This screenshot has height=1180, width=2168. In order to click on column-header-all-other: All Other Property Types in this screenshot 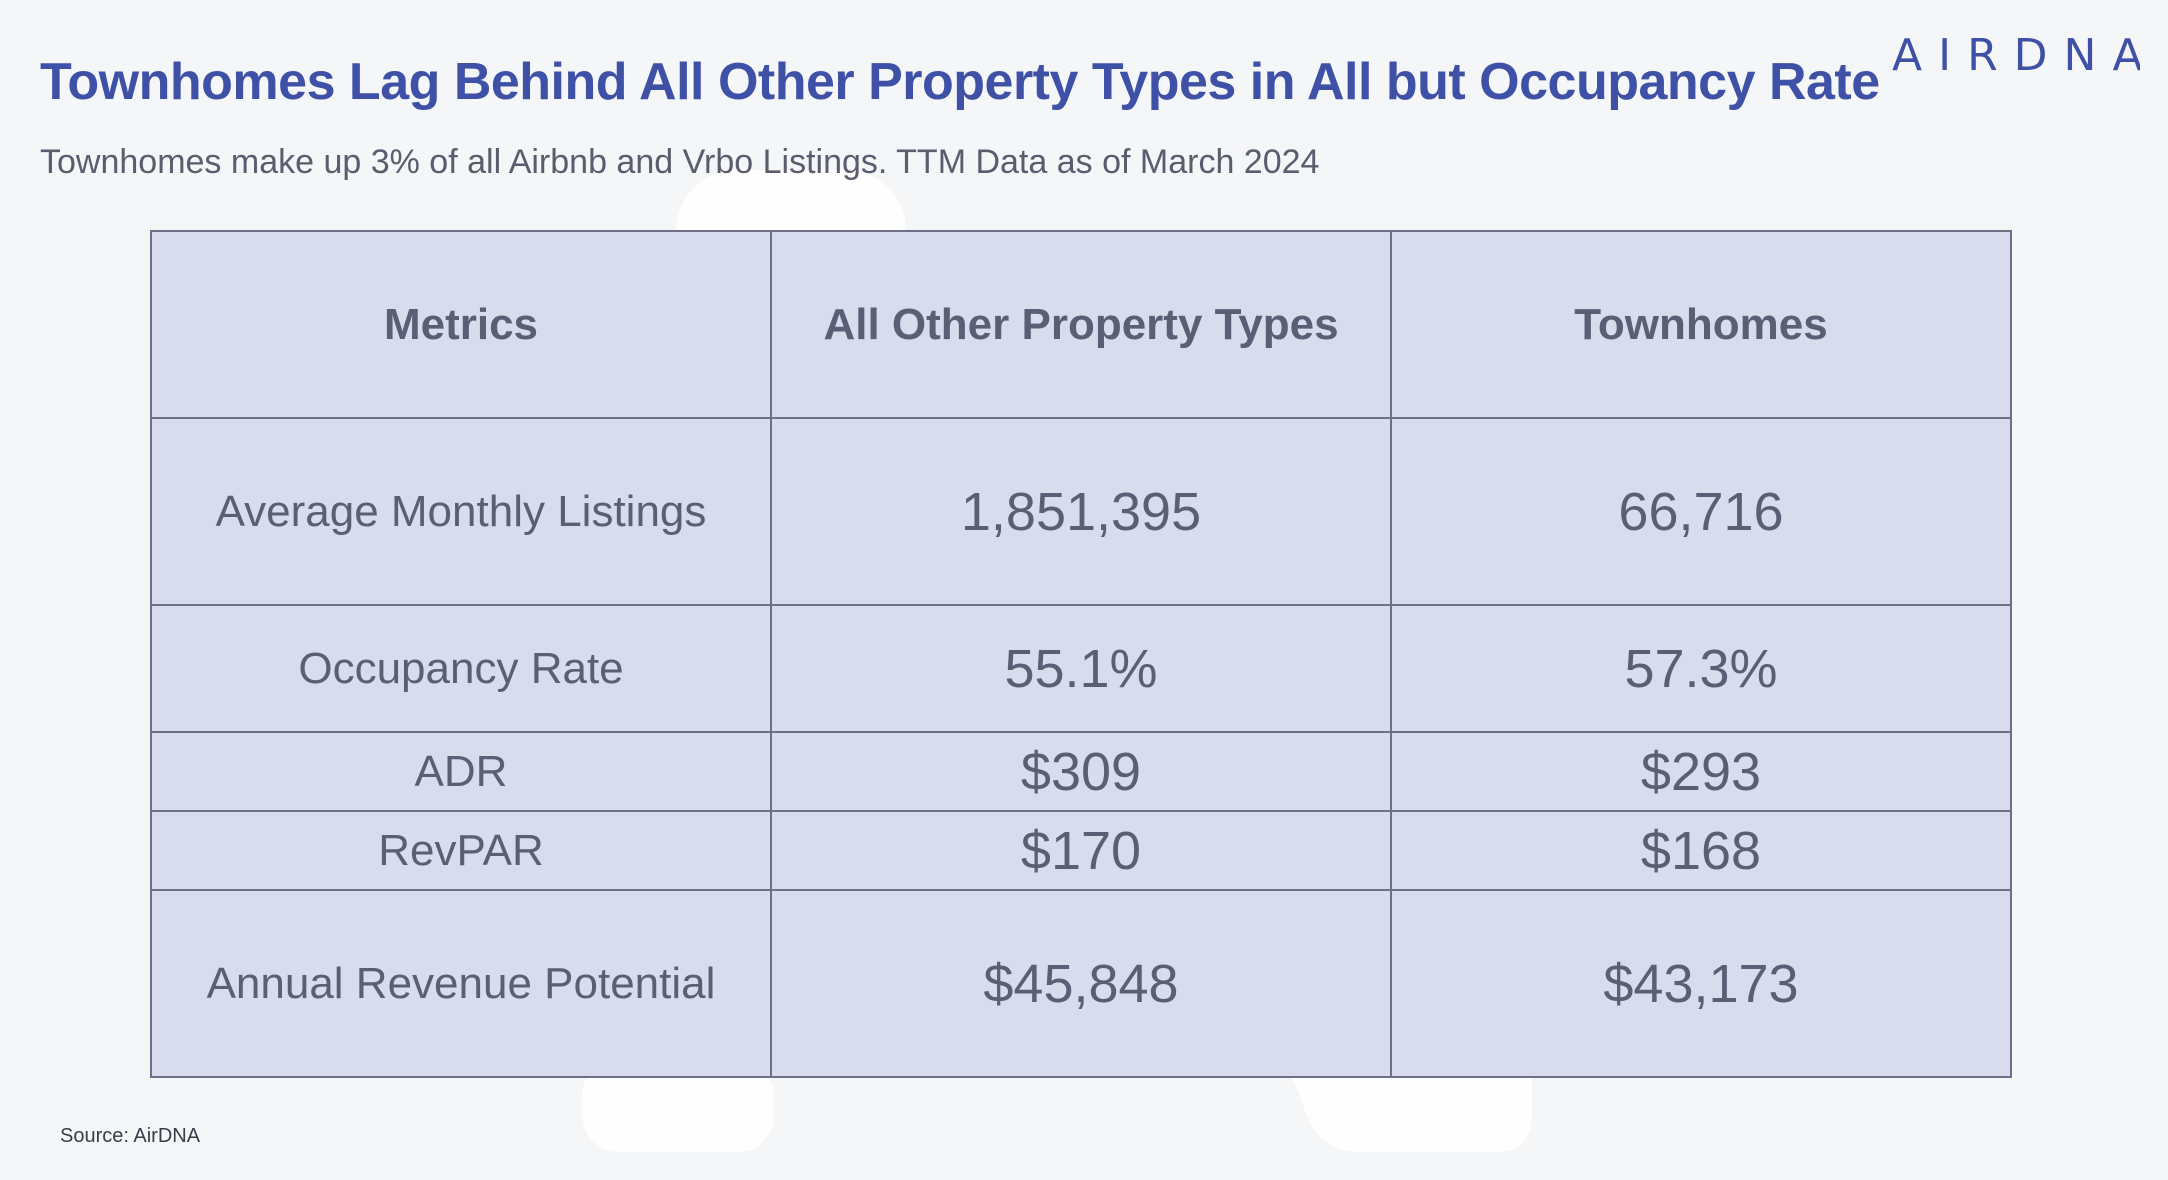, I will do `click(1081, 324)`.